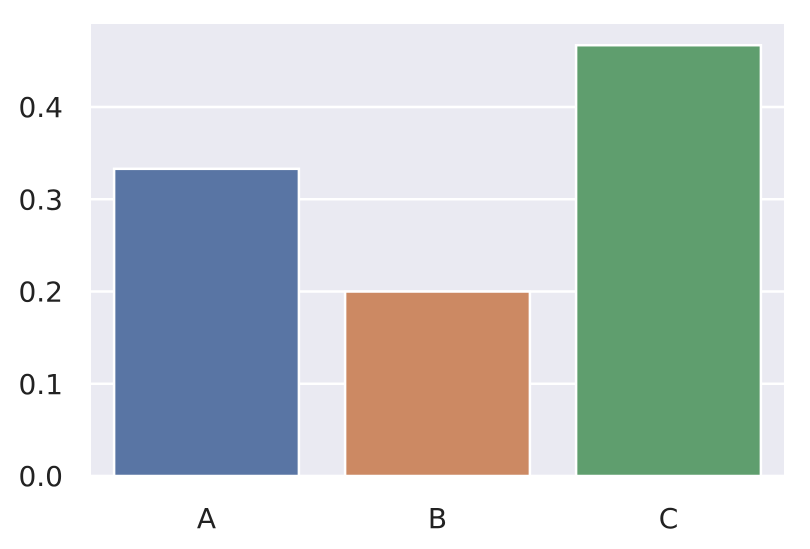 This screenshot has height=549, width=810. What do you see at coordinates (437, 384) in the screenshot?
I see `bar-B` at bounding box center [437, 384].